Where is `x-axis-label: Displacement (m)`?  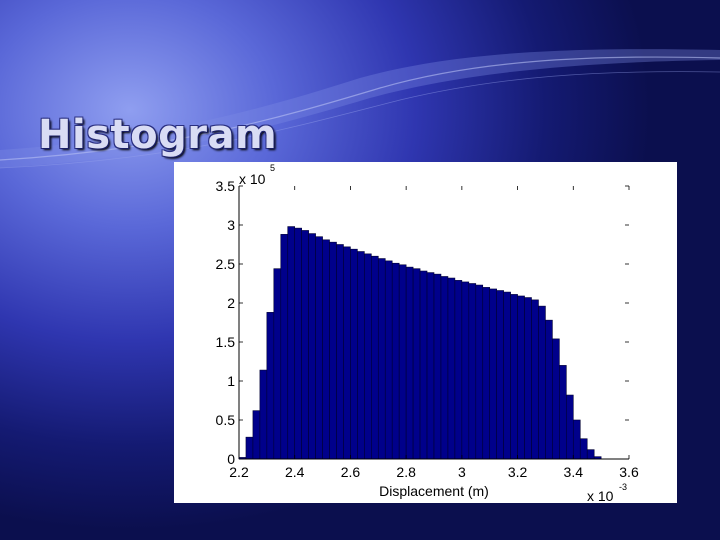 x-axis-label: Displacement (m) is located at coordinates (434, 491).